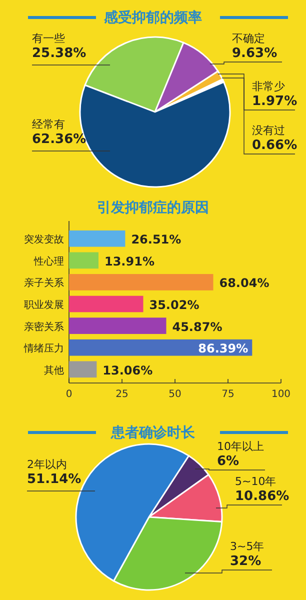 The height and width of the screenshot is (600, 306). Describe the element at coordinates (281, 394) in the screenshot. I see `x-tick-label: 100` at that location.